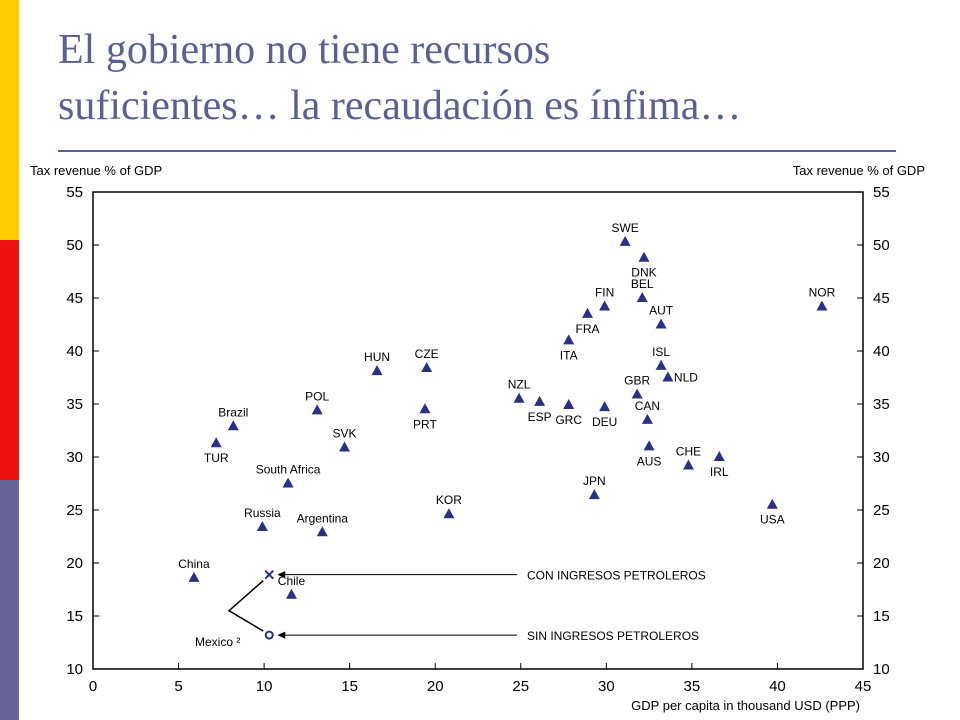 This screenshot has width=960, height=720. Describe the element at coordinates (74, 457) in the screenshot. I see `y-tick-label-left: 30` at that location.